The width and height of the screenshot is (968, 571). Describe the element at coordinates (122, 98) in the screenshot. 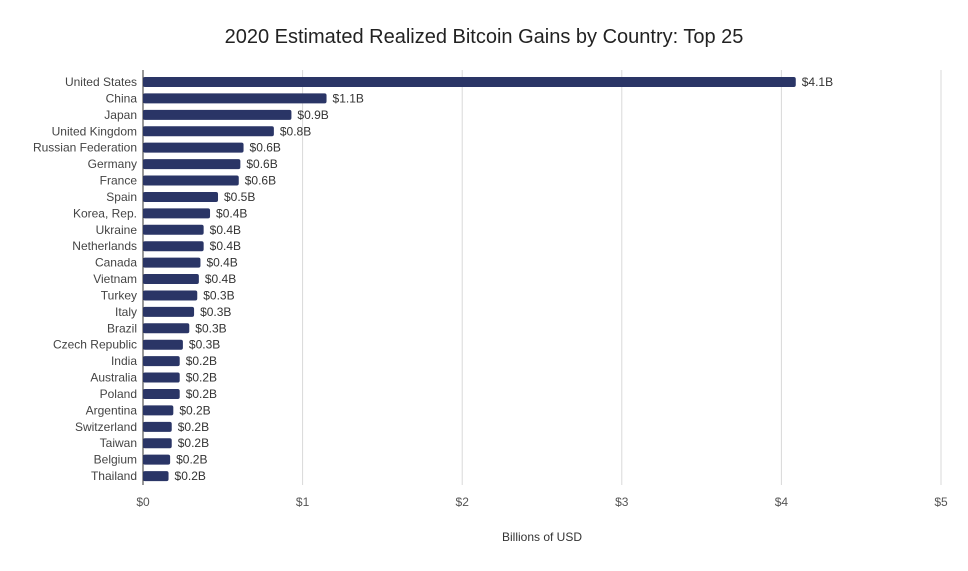

I see `y-category-label: China` at that location.